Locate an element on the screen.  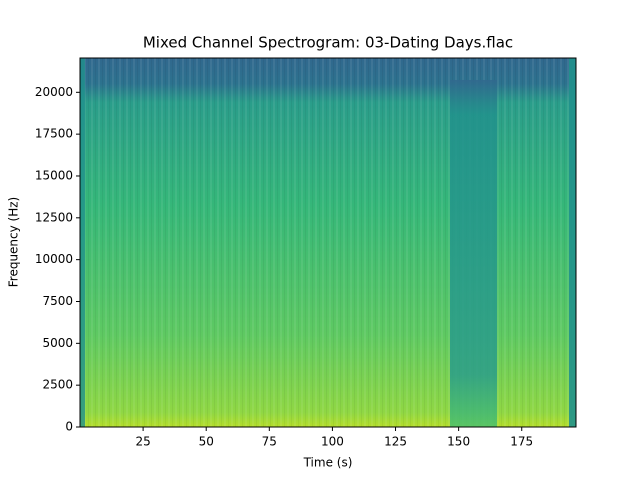
y-tick-label: 0 is located at coordinates (69, 427).